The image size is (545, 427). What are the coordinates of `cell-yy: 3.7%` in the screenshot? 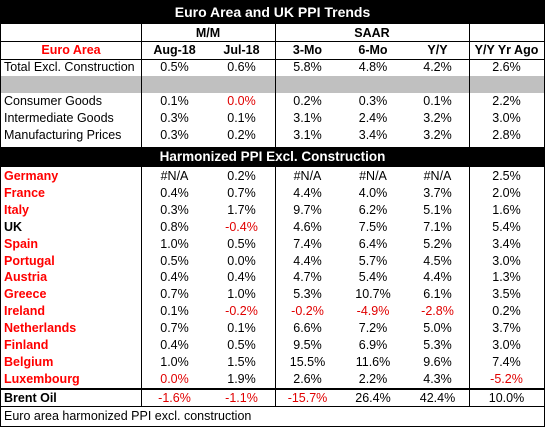 It's located at (437, 192).